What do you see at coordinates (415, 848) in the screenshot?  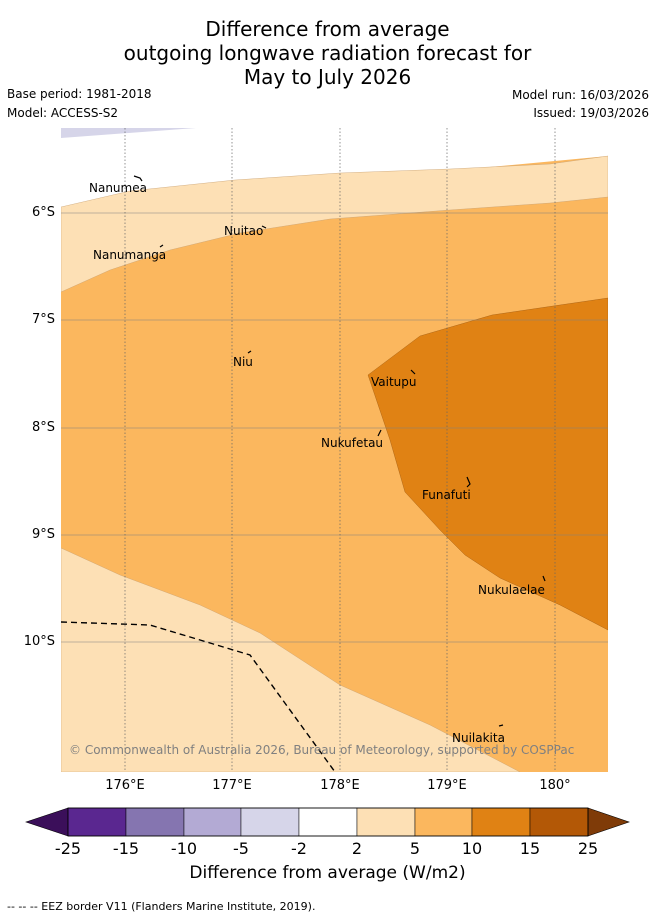 I see `colorbar-tick-5: 5` at bounding box center [415, 848].